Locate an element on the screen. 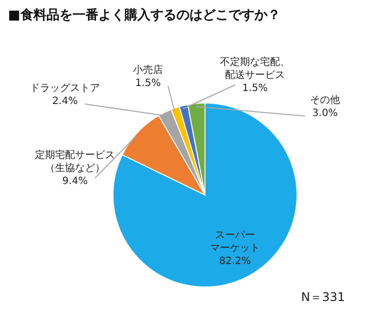 The height and width of the screenshot is (320, 384). text: N＝331 is located at coordinates (323, 297).